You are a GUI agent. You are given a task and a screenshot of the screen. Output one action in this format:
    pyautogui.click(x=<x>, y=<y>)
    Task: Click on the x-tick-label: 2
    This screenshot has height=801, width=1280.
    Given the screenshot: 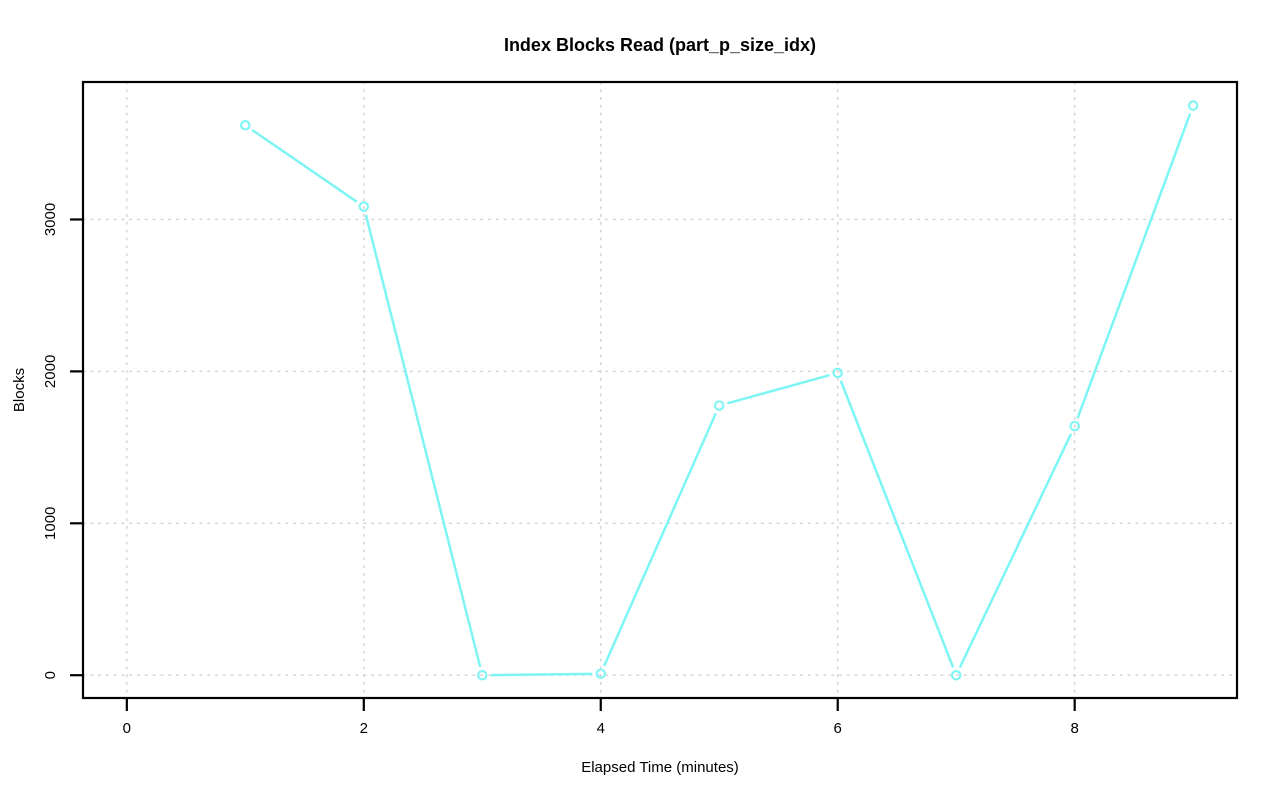 What is the action you would take?
    pyautogui.click(x=364, y=728)
    